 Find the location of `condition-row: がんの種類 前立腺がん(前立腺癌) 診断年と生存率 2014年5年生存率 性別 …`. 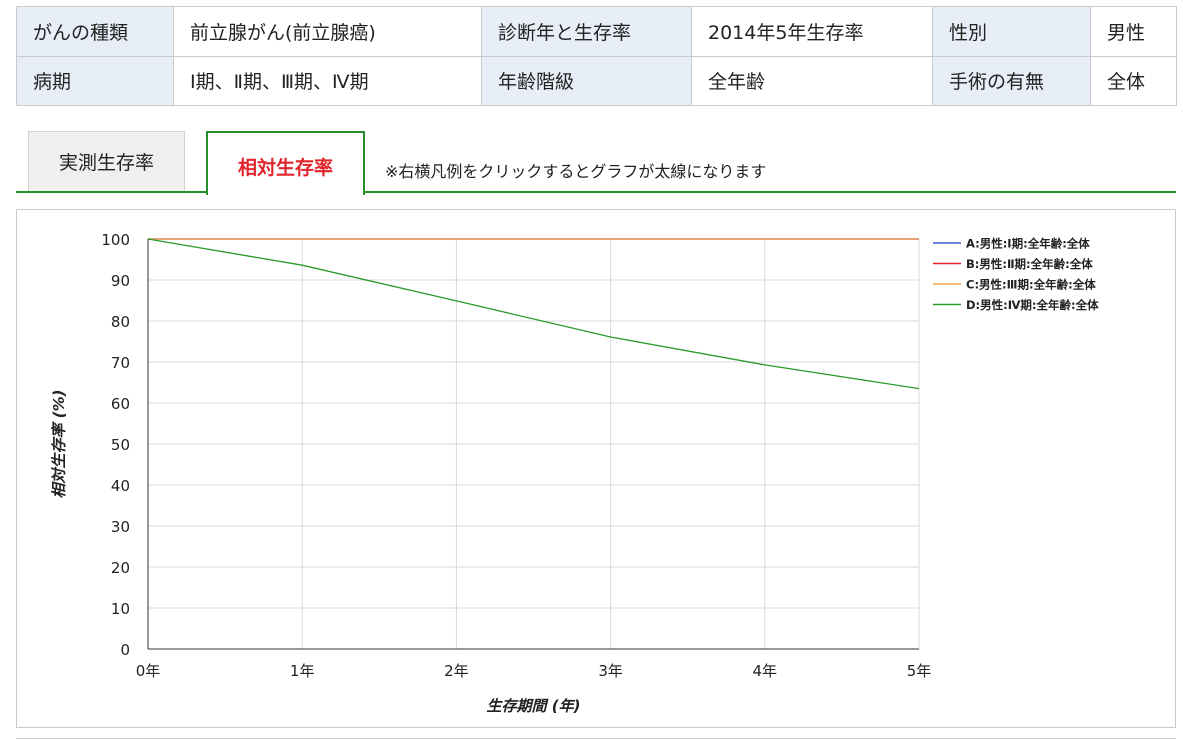

condition-row: がんの種類 前立腺がん(前立腺癌) 診断年と生存率 2014年5年生存率 性別 … is located at coordinates (596, 31).